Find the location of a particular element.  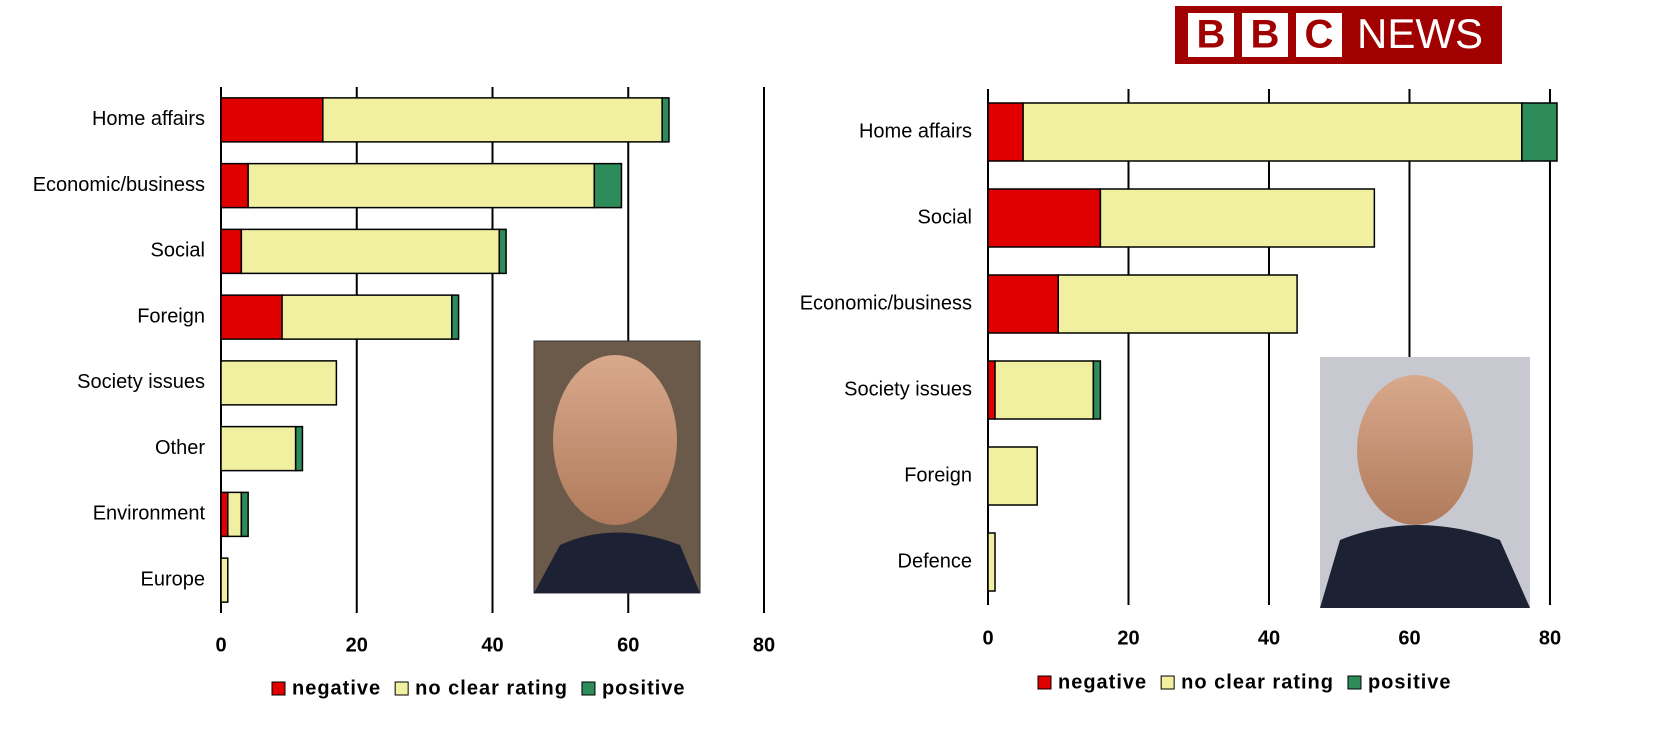

photo-left is located at coordinates (617, 467).